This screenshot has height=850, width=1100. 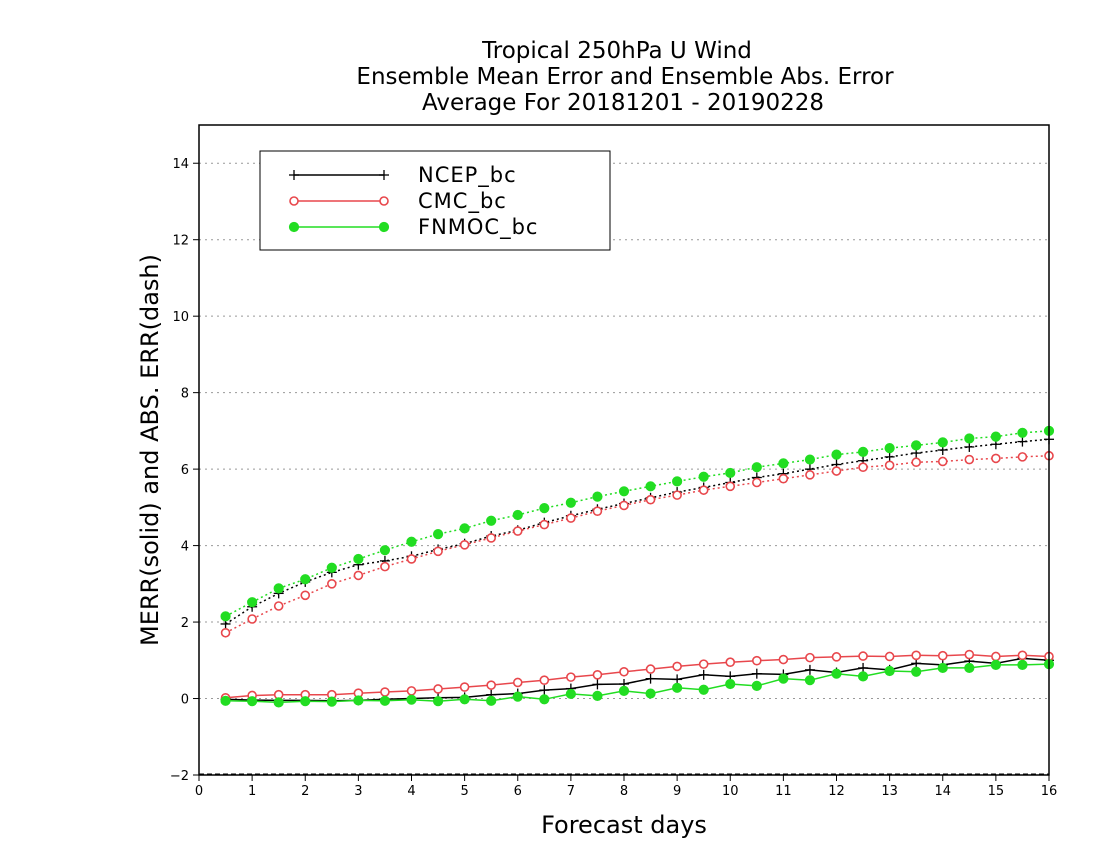 What do you see at coordinates (185, 470) in the screenshot?
I see `y-tick-label: 6` at bounding box center [185, 470].